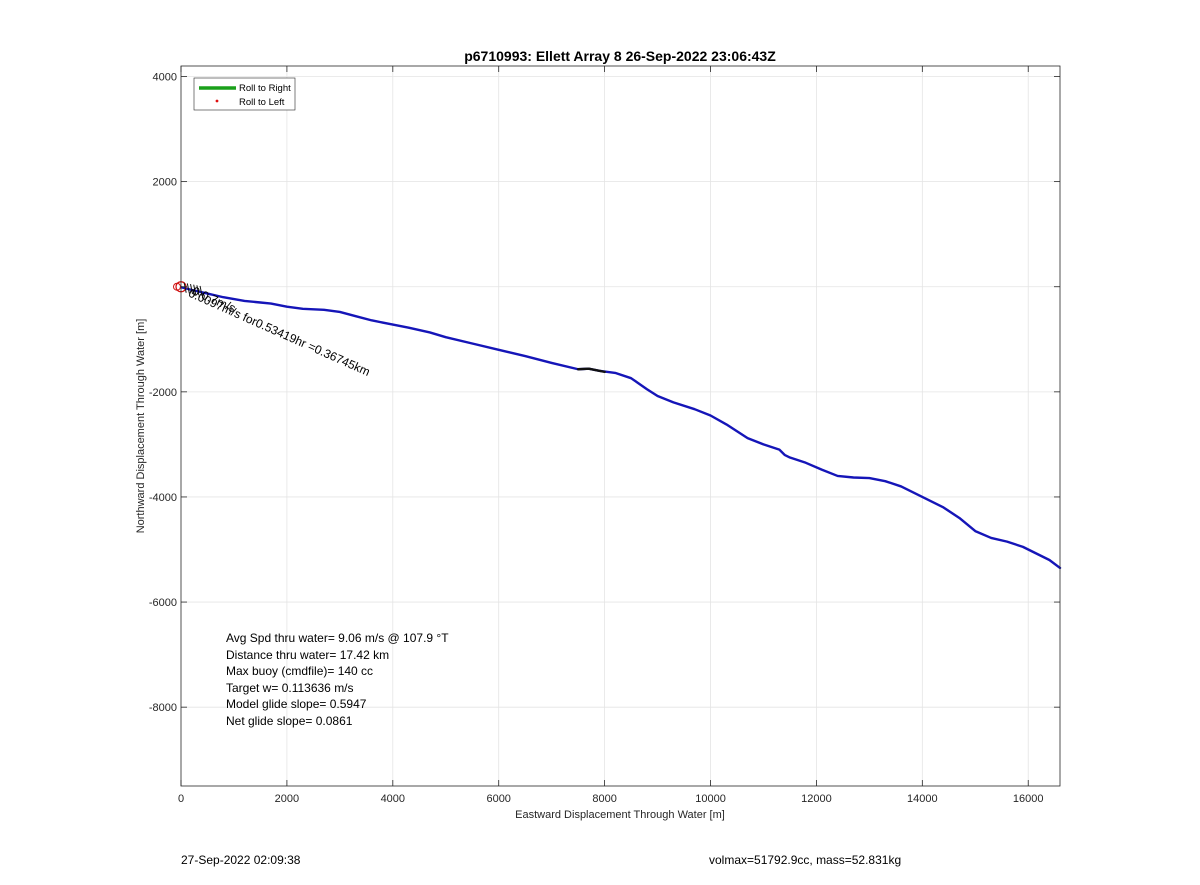 The width and height of the screenshot is (1200, 885). Describe the element at coordinates (217, 101) in the screenshot. I see `legend-swatch-roll-left` at that location.